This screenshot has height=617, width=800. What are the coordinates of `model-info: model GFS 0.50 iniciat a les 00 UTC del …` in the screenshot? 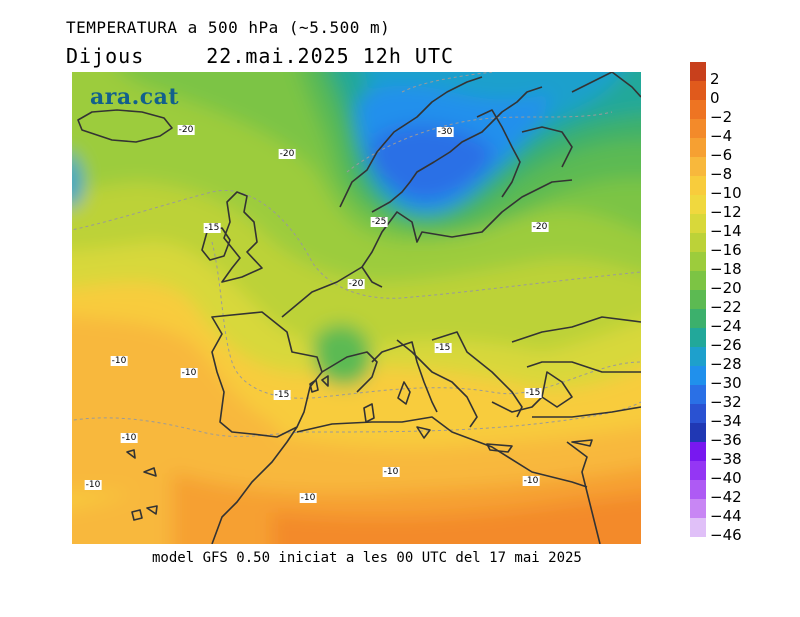 It's located at (367, 558).